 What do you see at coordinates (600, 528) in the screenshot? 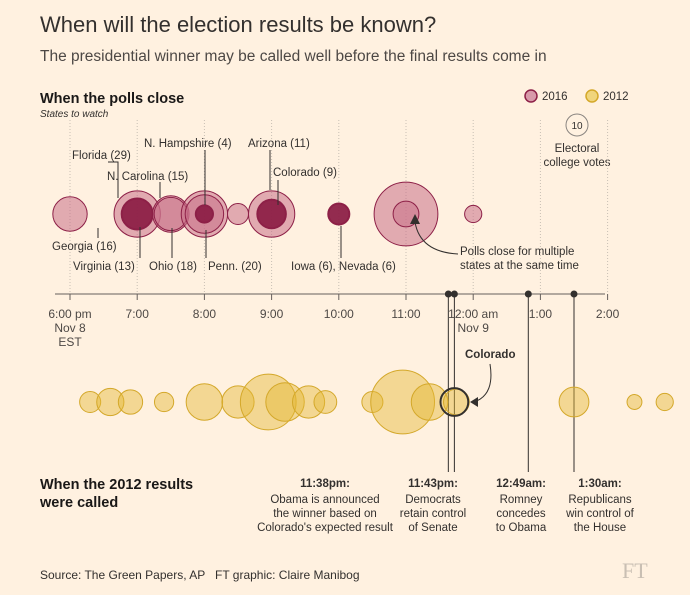
I see `event-130-line3: the House` at bounding box center [600, 528].